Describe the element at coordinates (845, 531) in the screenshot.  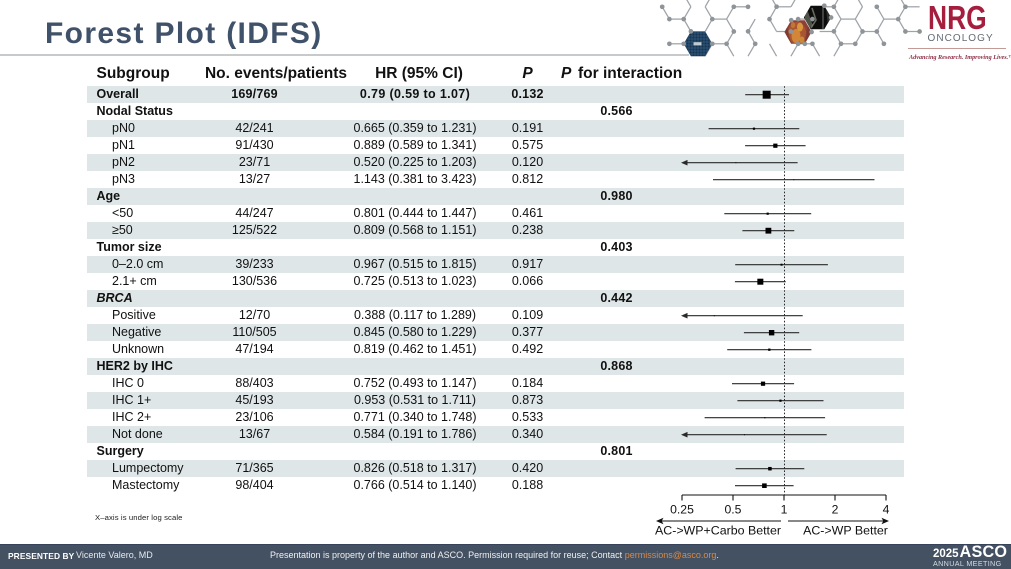
I see `svg-text: AC->WP Better` at that location.